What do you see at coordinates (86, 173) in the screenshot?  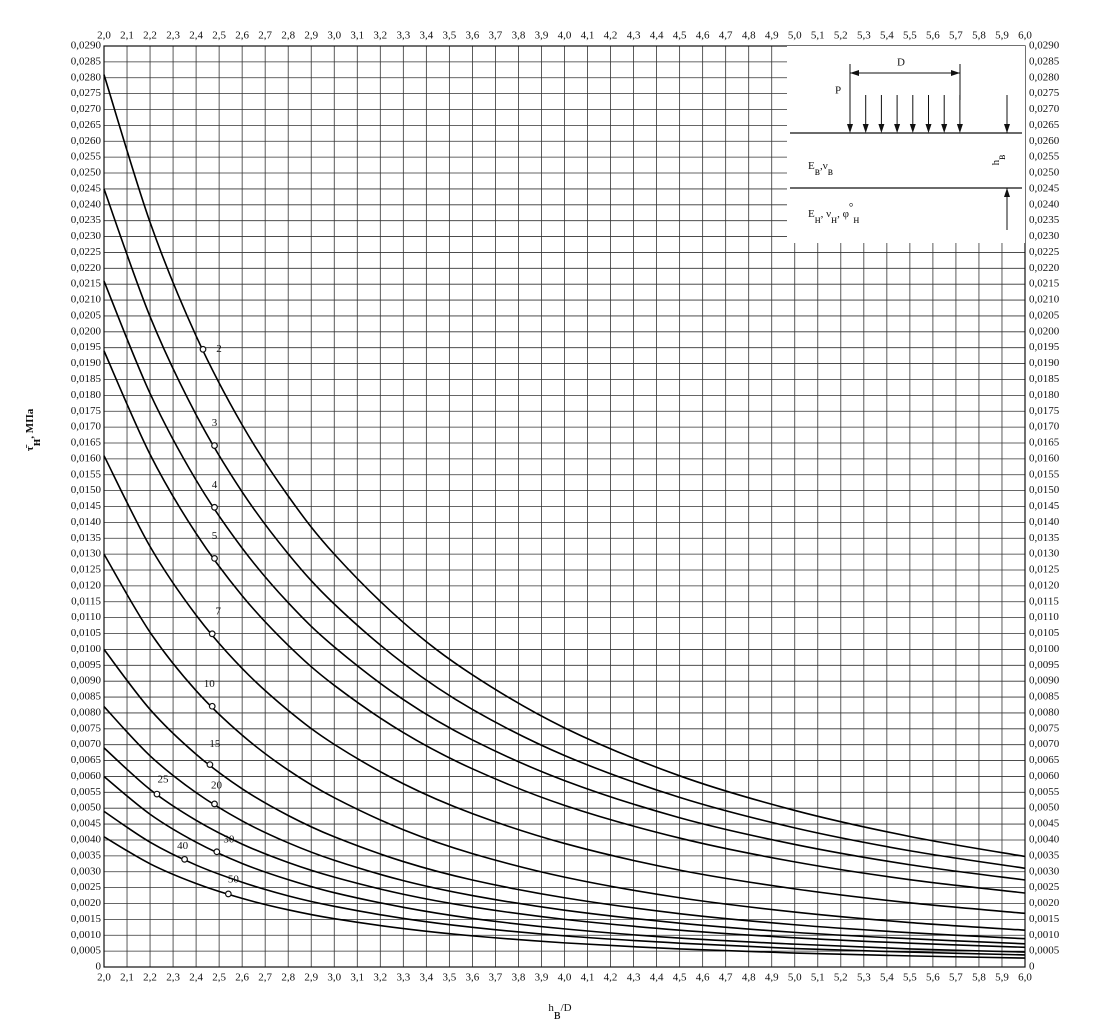 I see `y-tick-label: 0,0250` at bounding box center [86, 173].